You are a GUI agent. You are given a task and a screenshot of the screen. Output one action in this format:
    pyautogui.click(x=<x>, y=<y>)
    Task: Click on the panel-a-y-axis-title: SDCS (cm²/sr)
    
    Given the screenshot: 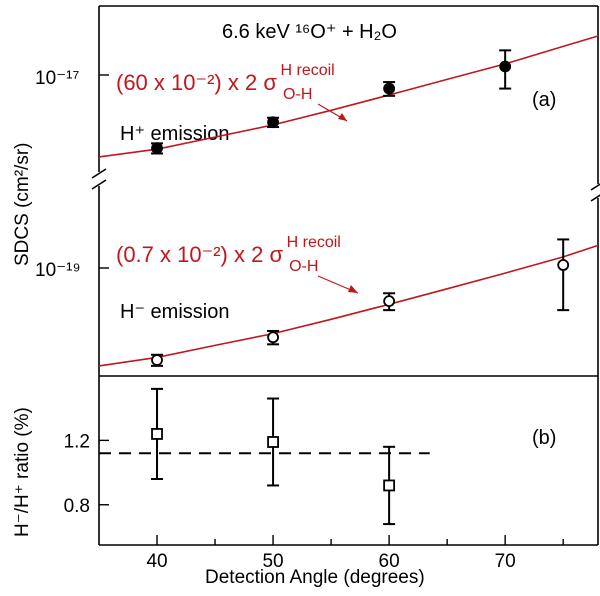 What is the action you would take?
    pyautogui.click(x=22, y=204)
    